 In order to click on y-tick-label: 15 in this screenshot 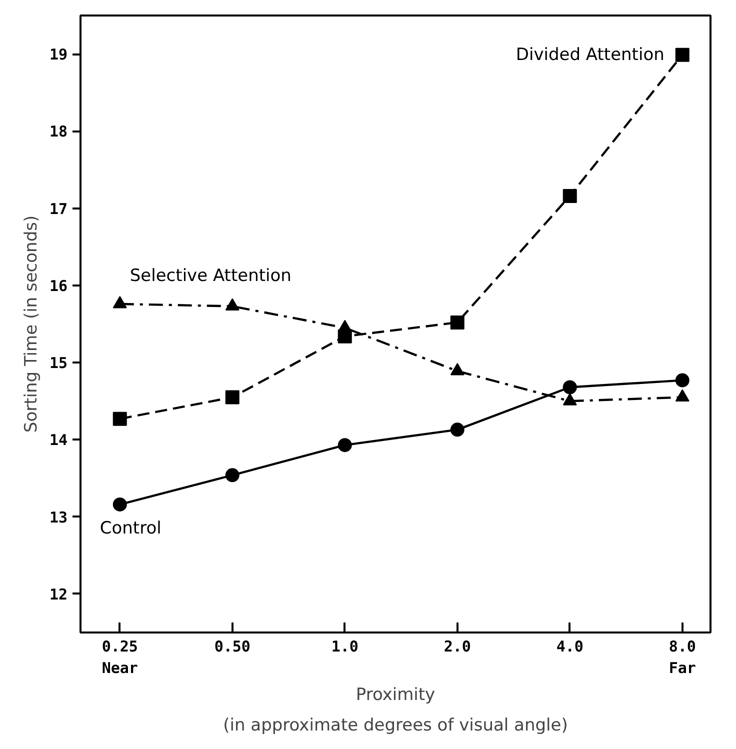, I will do `click(58, 363)`.